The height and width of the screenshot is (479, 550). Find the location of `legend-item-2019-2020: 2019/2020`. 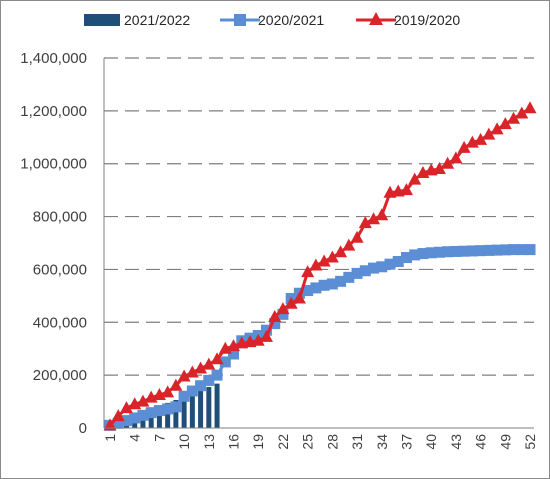

legend-item-2019-2020: 2019/2020 is located at coordinates (416, 20).